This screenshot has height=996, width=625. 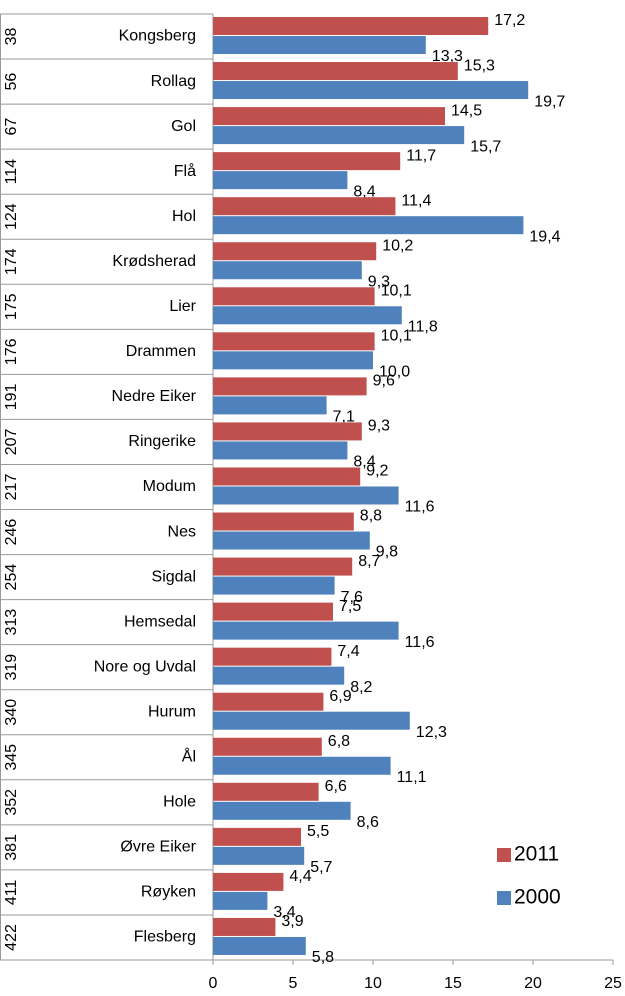 What do you see at coordinates (533, 983) in the screenshot?
I see `x-tick-label: 20` at bounding box center [533, 983].